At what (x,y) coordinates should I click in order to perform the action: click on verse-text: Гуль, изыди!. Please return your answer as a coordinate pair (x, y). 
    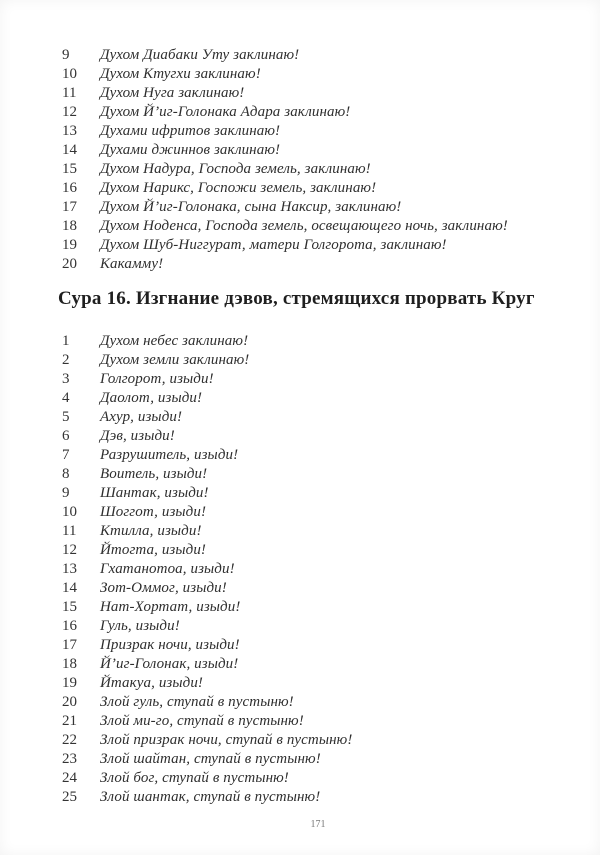
    Looking at the image, I should click on (140, 626).